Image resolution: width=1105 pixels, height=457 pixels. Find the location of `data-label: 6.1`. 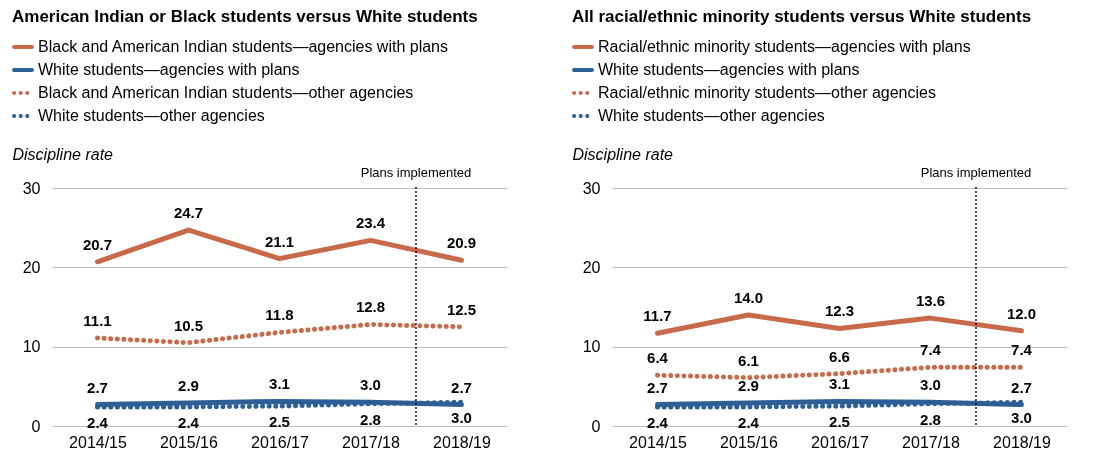

data-label: 6.1 is located at coordinates (748, 360).